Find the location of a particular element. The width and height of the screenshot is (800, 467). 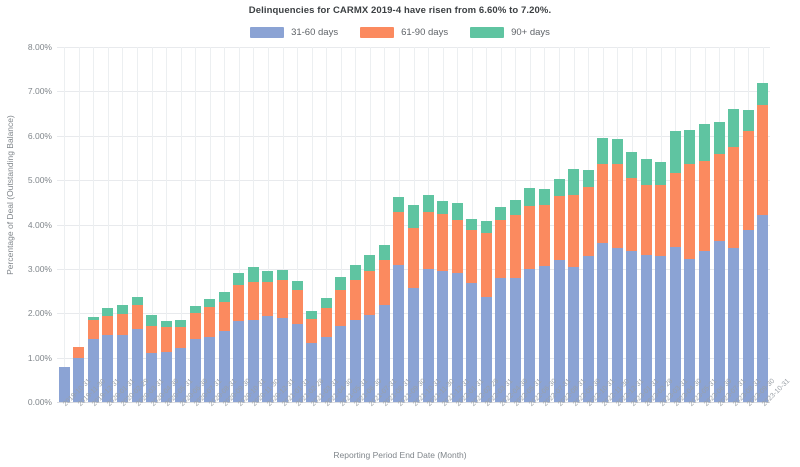

legend-item: 61-90 days is located at coordinates (404, 32).